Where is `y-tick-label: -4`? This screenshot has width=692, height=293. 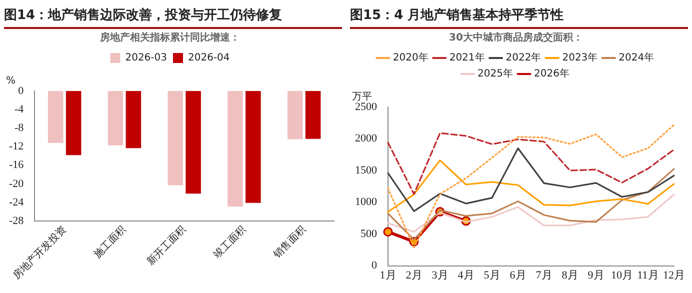 y-tick-label: -4 is located at coordinates (19, 109).